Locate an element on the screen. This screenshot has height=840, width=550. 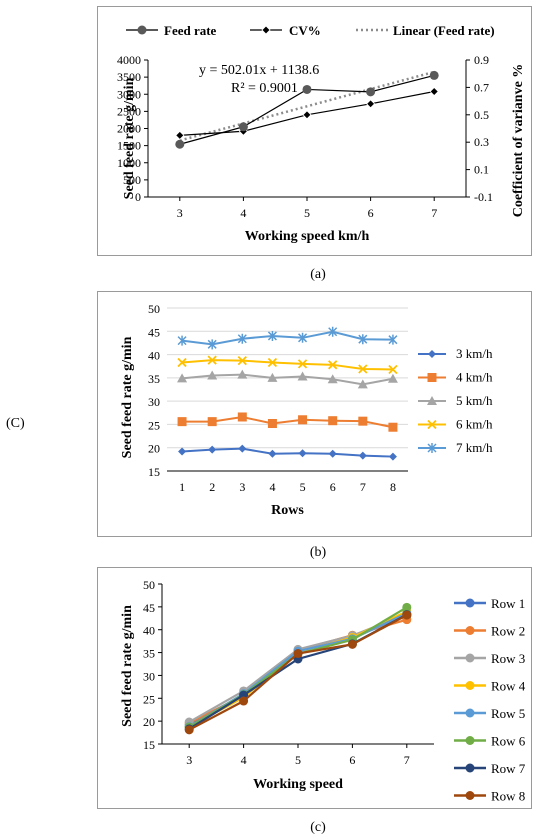
c-legend-label: Row 7 is located at coordinates (508, 768).